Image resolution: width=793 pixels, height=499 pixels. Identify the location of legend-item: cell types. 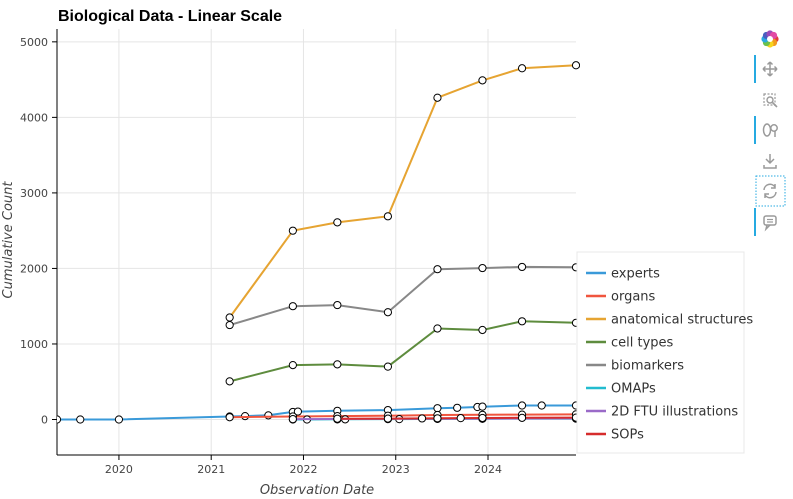
(630, 343).